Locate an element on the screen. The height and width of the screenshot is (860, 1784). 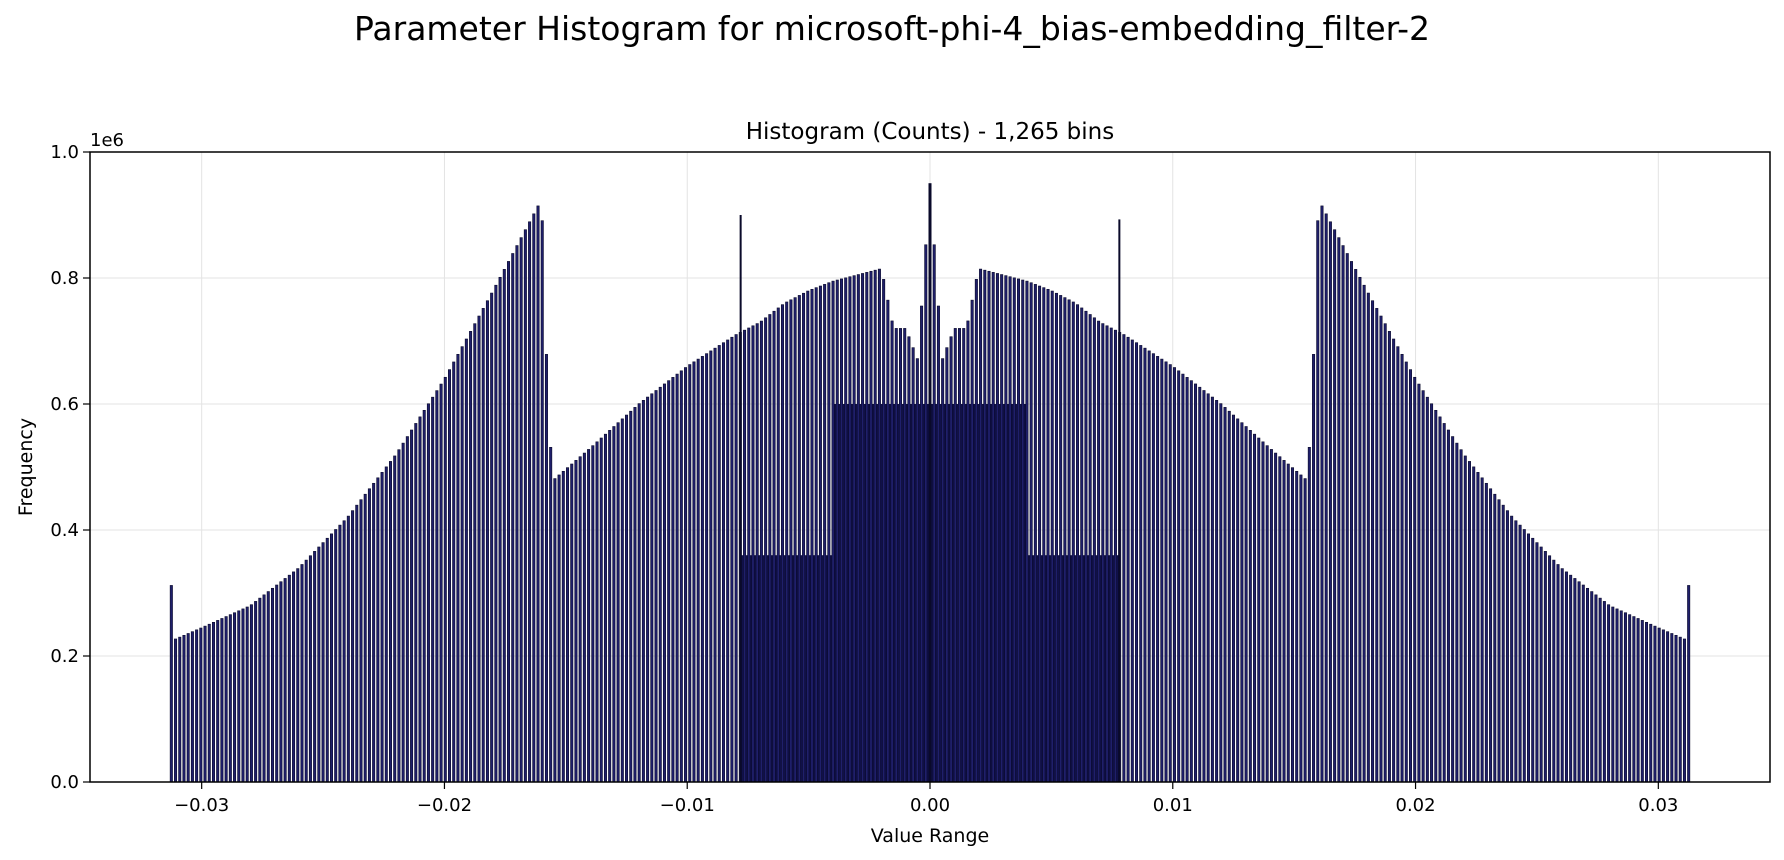
spike-bar is located at coordinates (930, 482).